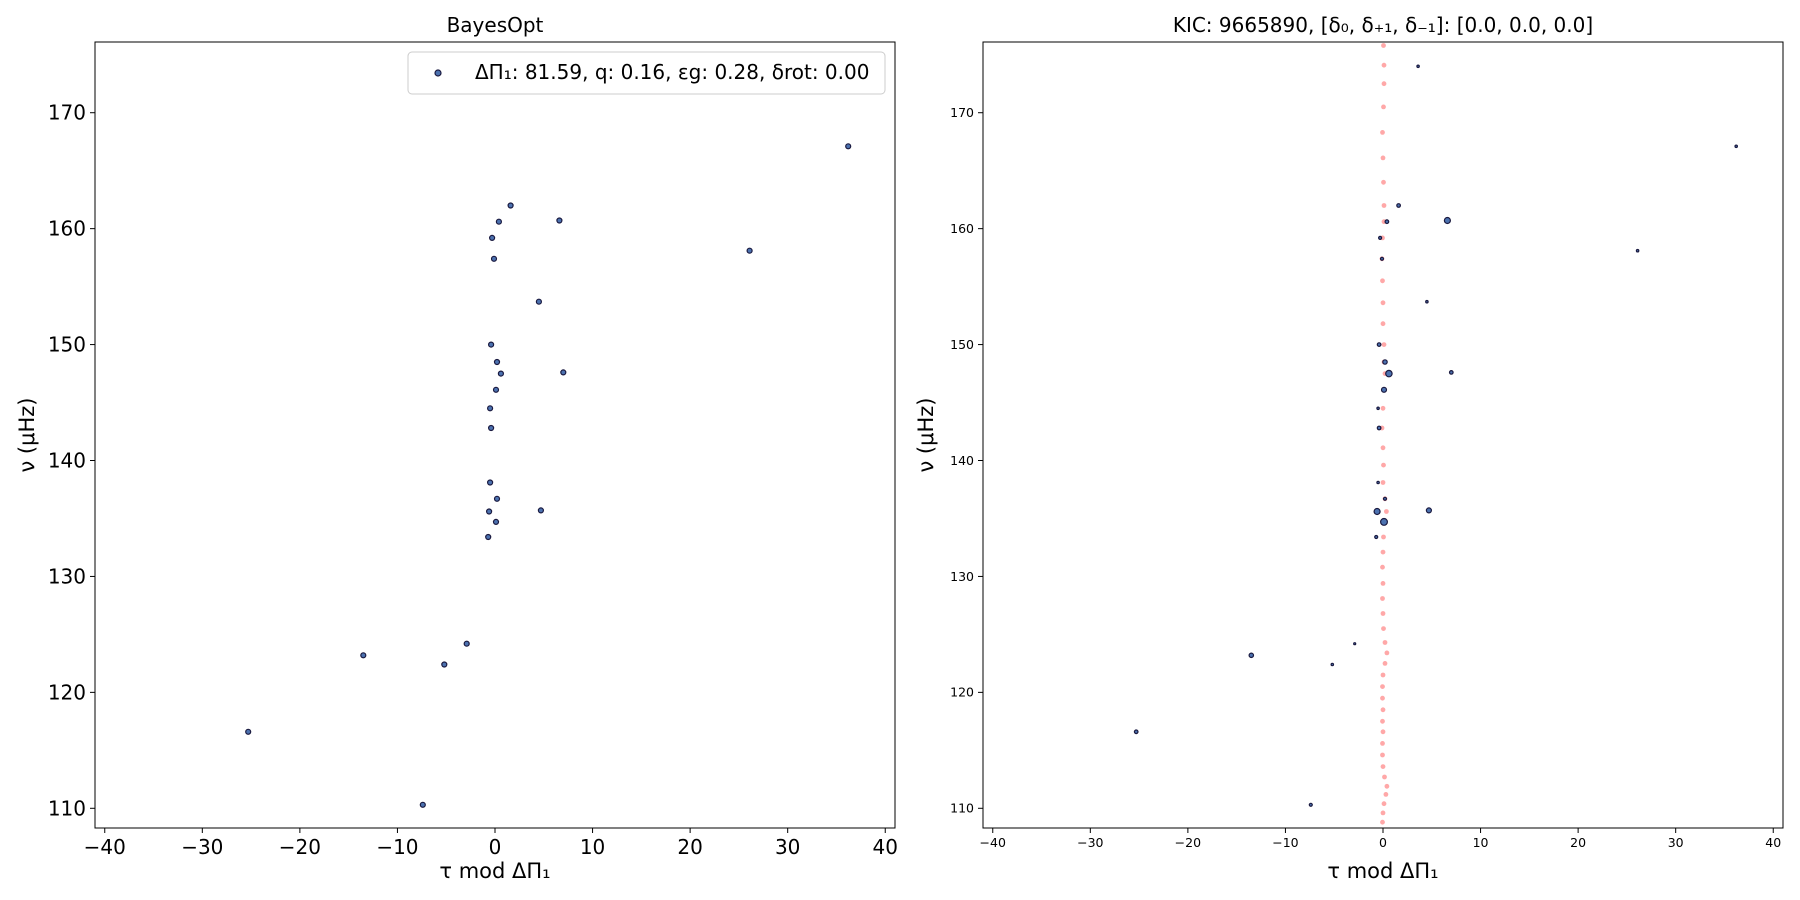 This screenshot has height=900, width=1800. What do you see at coordinates (67, 113) in the screenshot?
I see `left-y-tick-label: 170` at bounding box center [67, 113].